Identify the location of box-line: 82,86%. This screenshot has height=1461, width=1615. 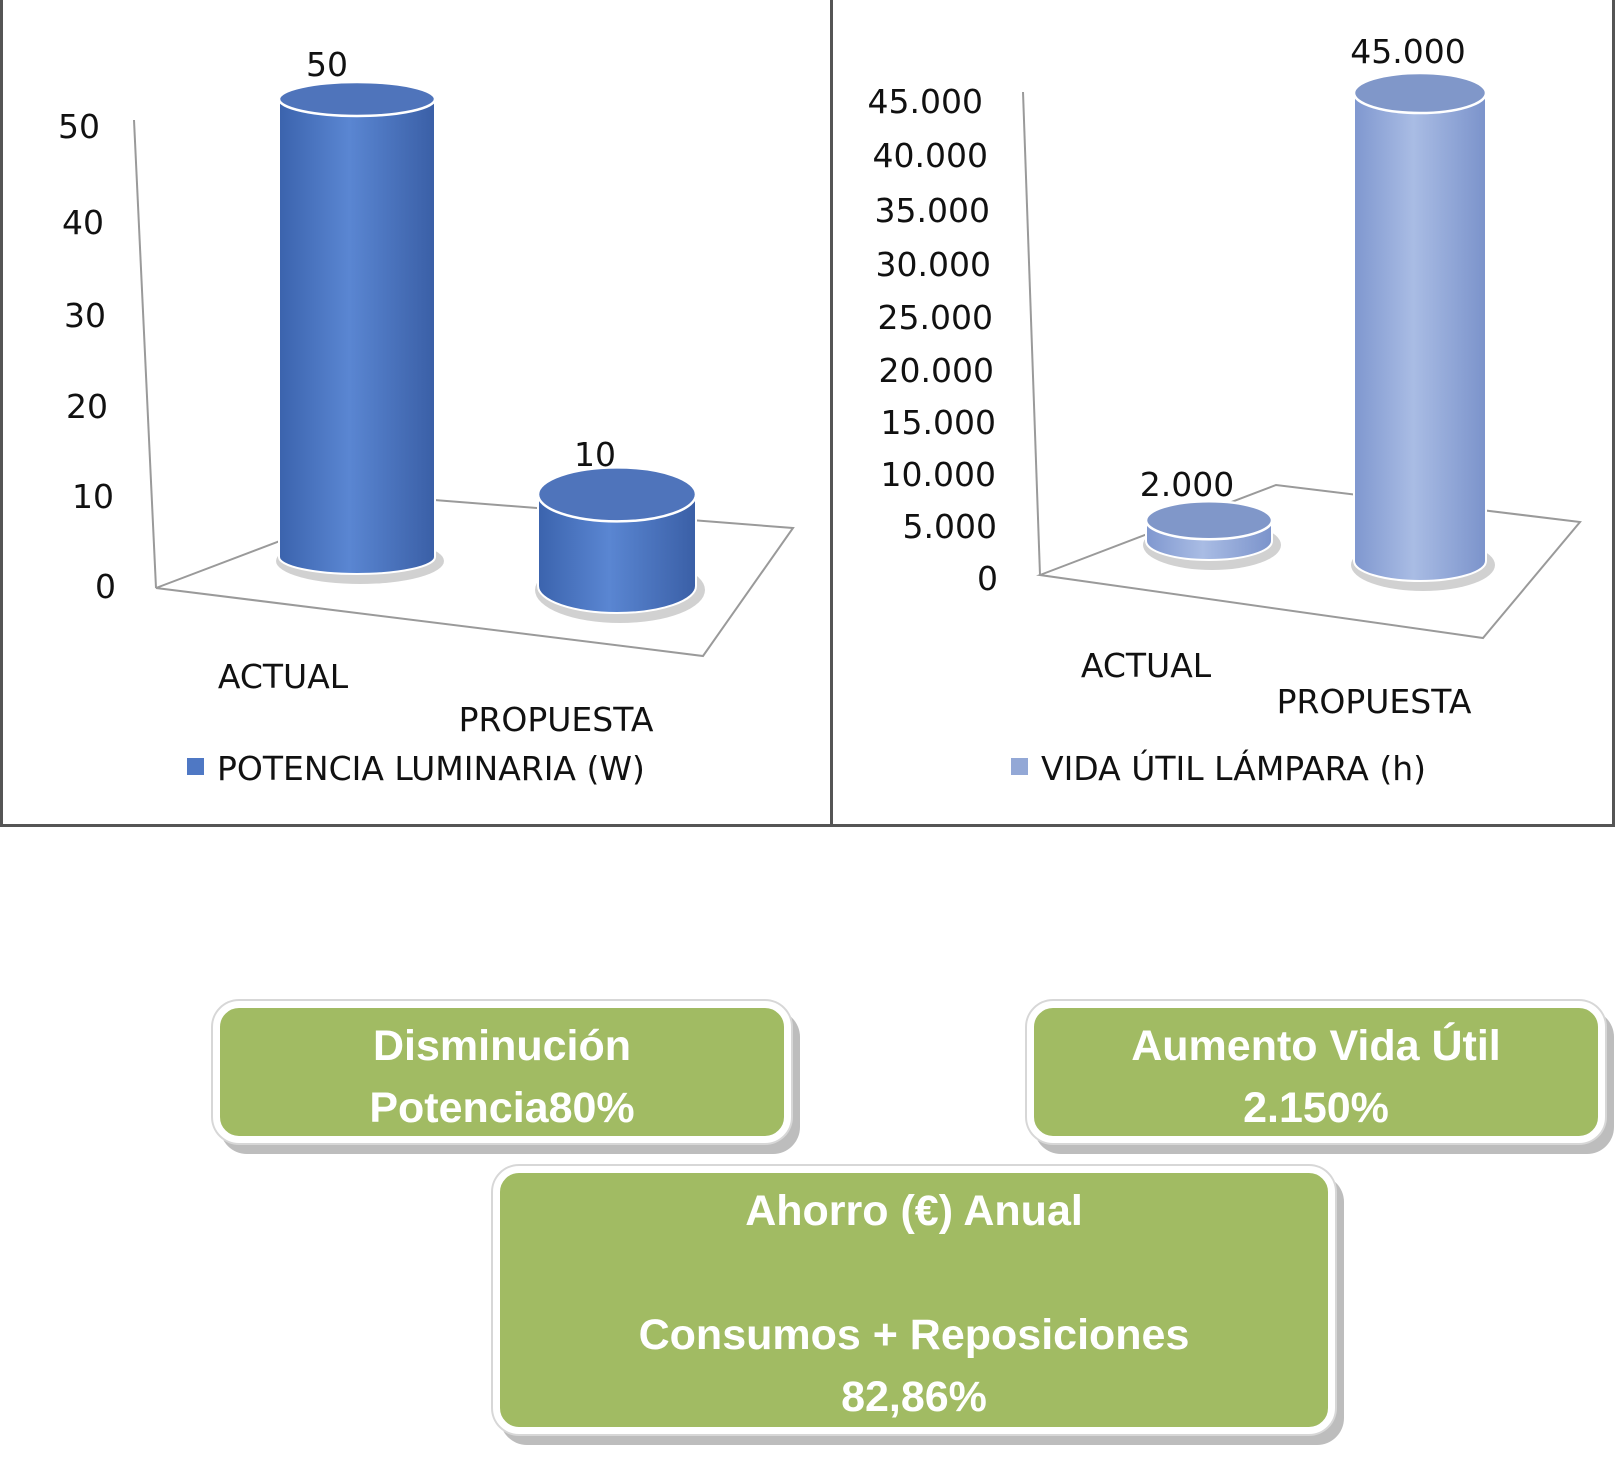
(914, 1397).